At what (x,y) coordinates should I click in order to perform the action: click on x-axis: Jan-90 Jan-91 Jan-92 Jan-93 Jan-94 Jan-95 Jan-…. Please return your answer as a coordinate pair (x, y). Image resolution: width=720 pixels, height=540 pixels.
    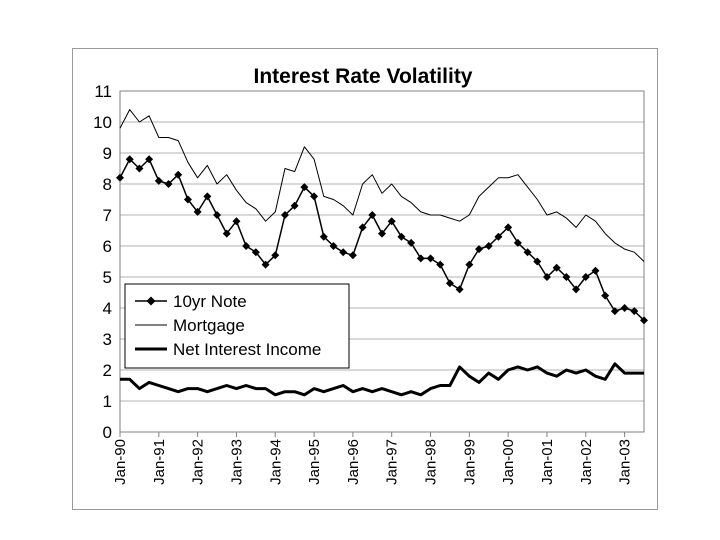
    Looking at the image, I should click on (373, 458).